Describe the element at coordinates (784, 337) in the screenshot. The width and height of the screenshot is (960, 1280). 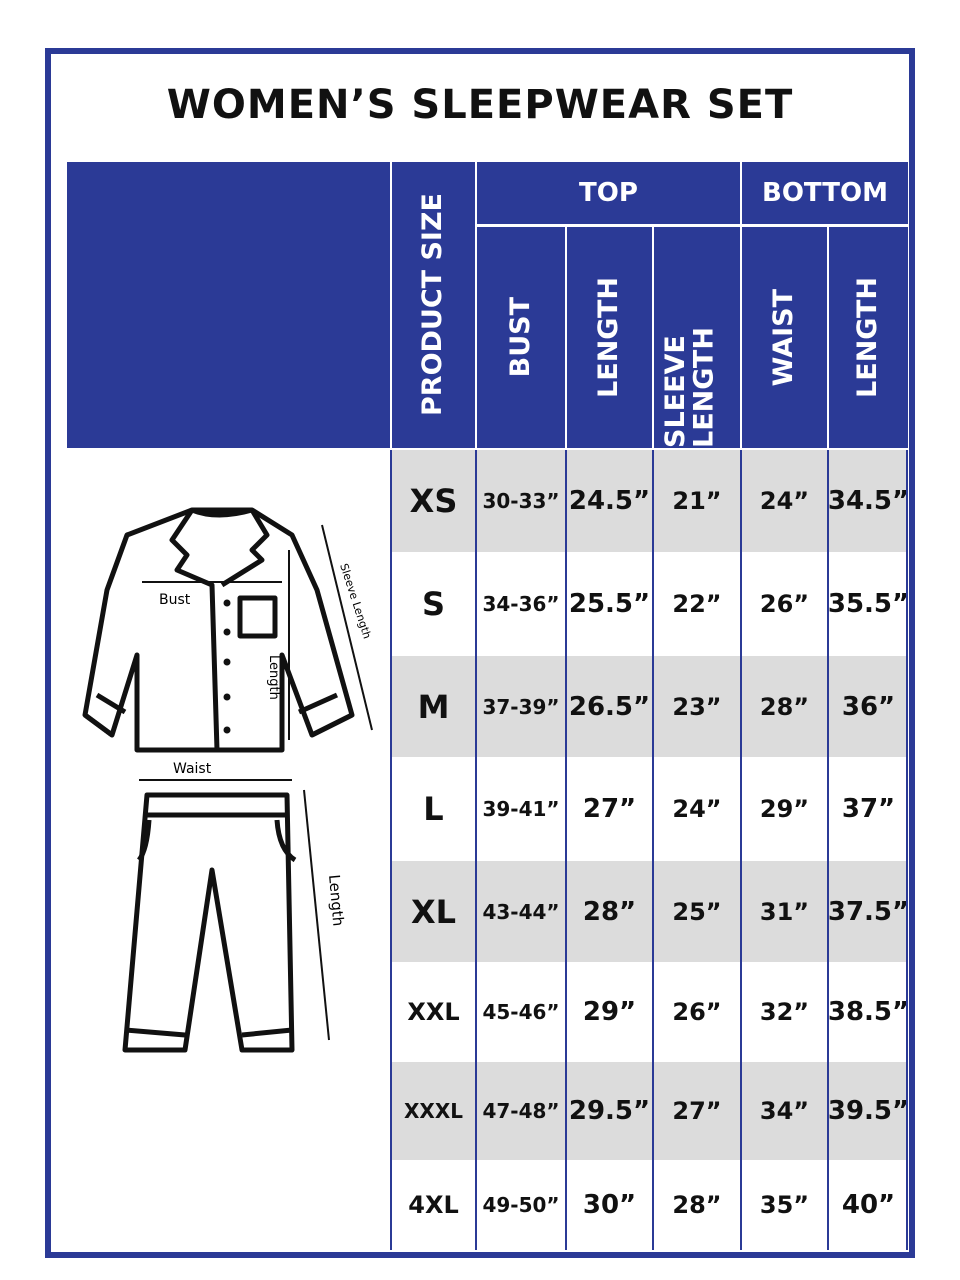
I see `header-waist: WAIST` at that location.